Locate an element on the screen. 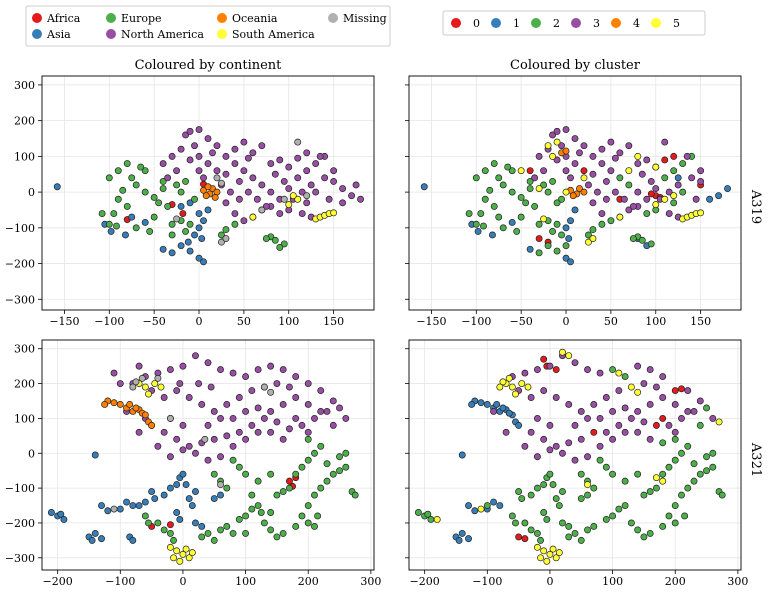 Image resolution: width=771 pixels, height=605 pixels. x-tick-label: 100 is located at coordinates (288, 321).